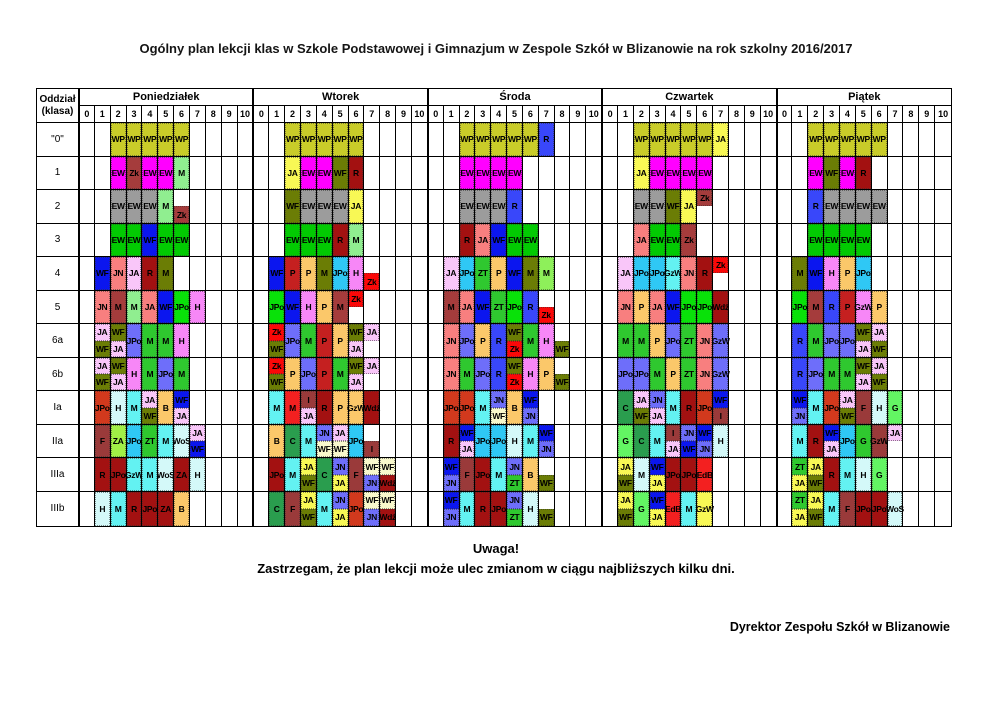 The width and height of the screenshot is (992, 702). I want to click on table-corner-label: Oddział (klasa), so click(58, 106).